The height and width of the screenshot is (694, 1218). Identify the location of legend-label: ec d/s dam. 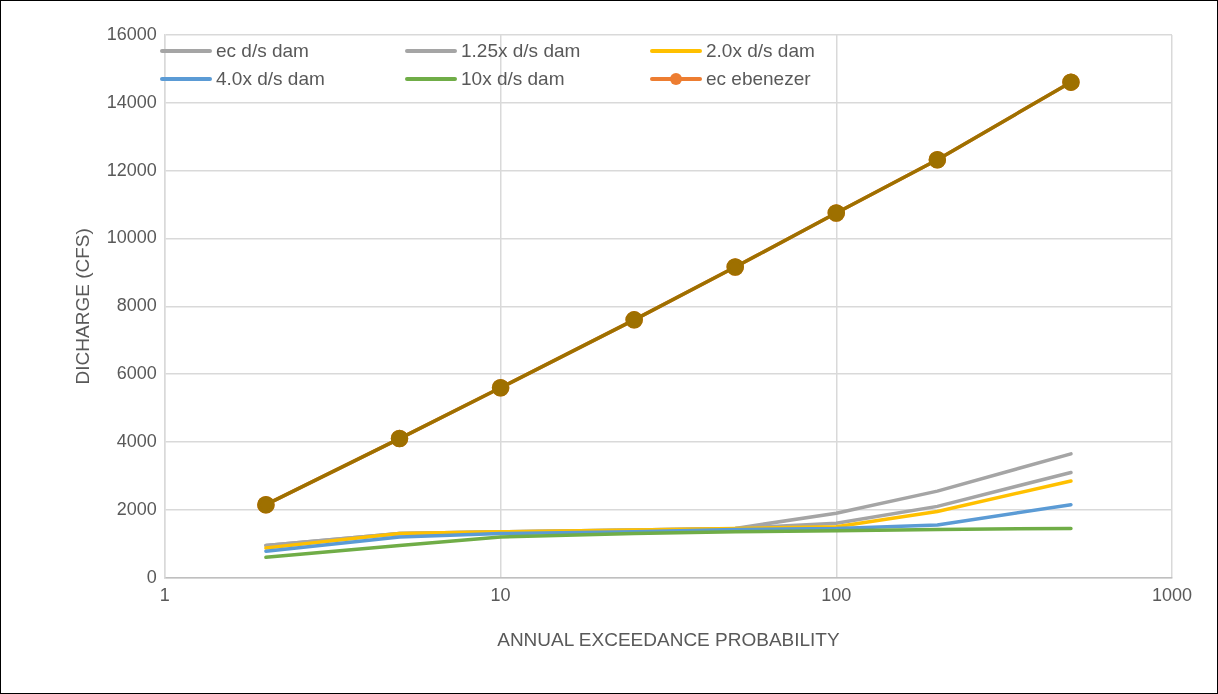
(262, 51).